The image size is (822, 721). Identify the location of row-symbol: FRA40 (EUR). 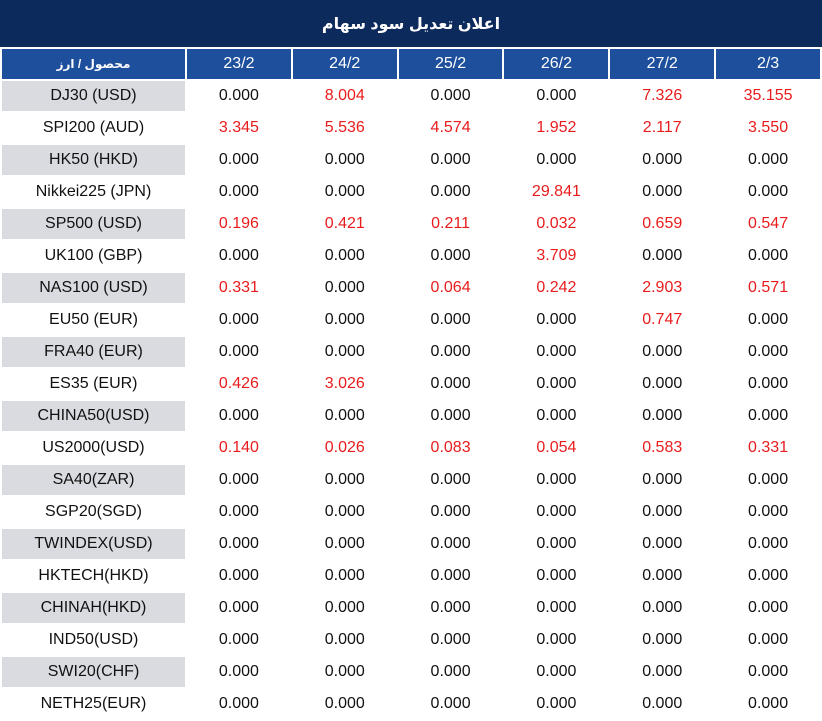
(93, 352).